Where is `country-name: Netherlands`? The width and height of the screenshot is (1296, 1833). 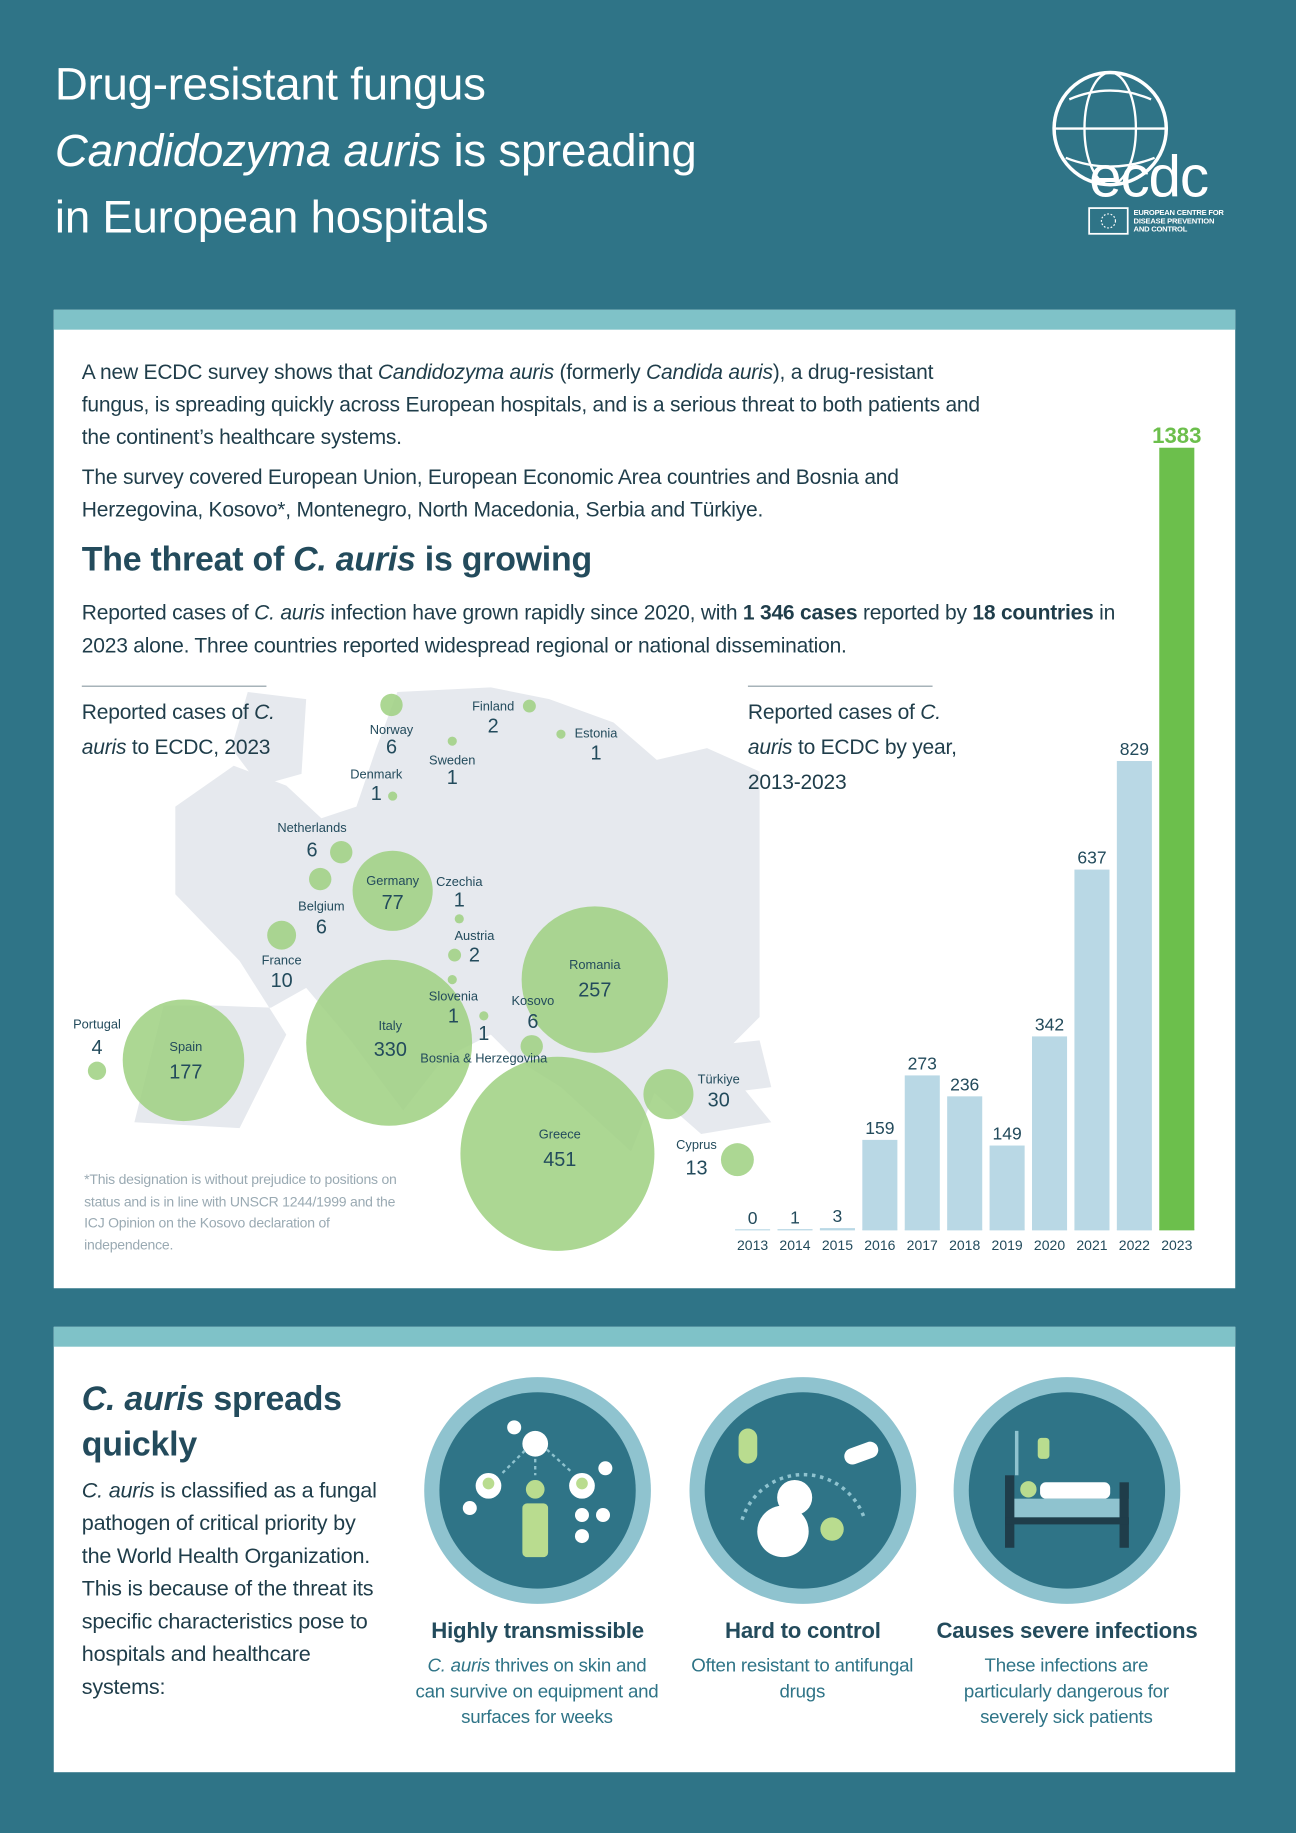
country-name: Netherlands is located at coordinates (311, 827).